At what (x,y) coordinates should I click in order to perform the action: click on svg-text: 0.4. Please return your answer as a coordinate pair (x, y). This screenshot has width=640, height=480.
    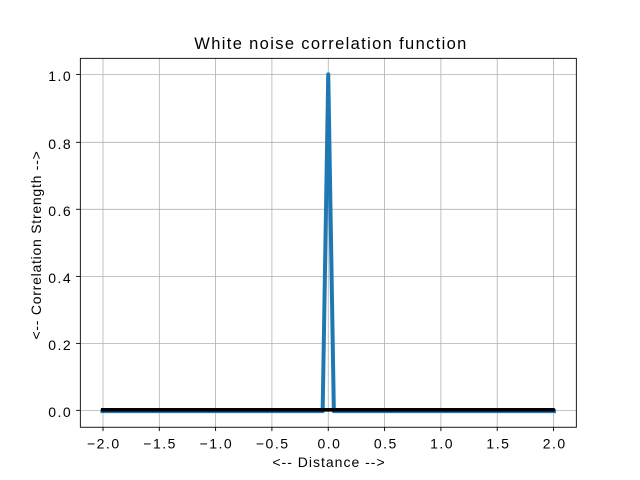
    Looking at the image, I should click on (60, 278).